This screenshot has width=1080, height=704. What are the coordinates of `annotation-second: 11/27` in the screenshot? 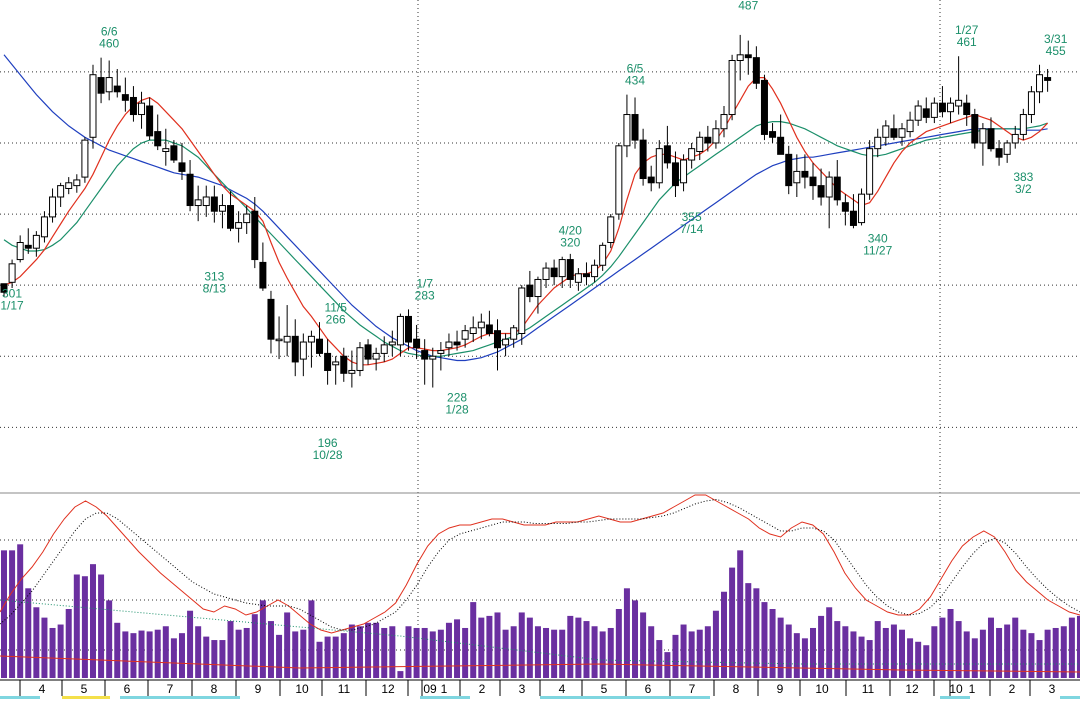 It's located at (877, 250).